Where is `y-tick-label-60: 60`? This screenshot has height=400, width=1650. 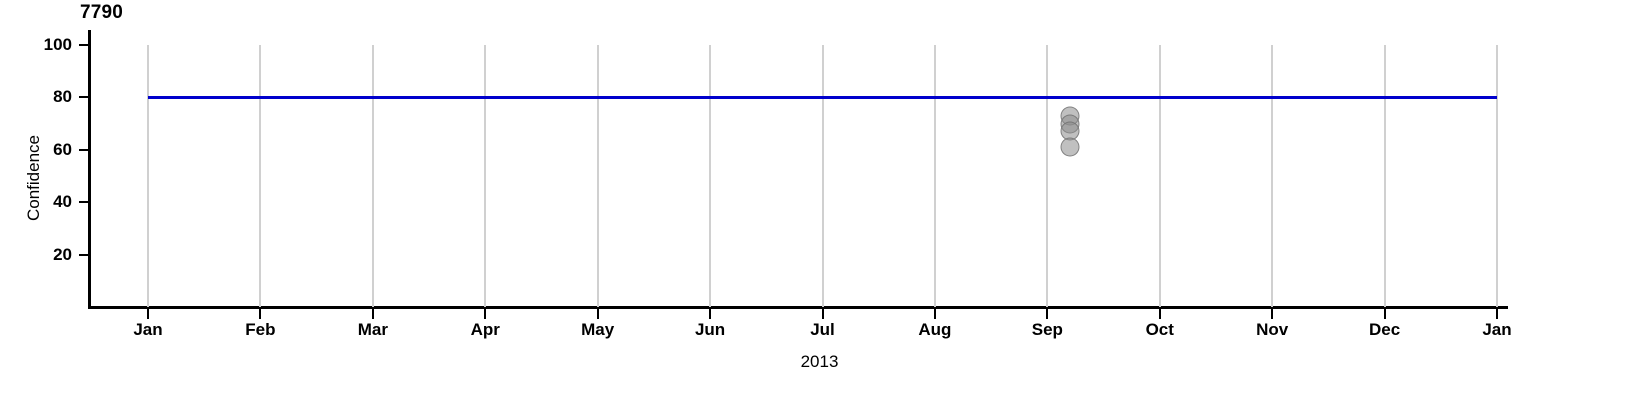
y-tick-label-60: 60 is located at coordinates (62, 149).